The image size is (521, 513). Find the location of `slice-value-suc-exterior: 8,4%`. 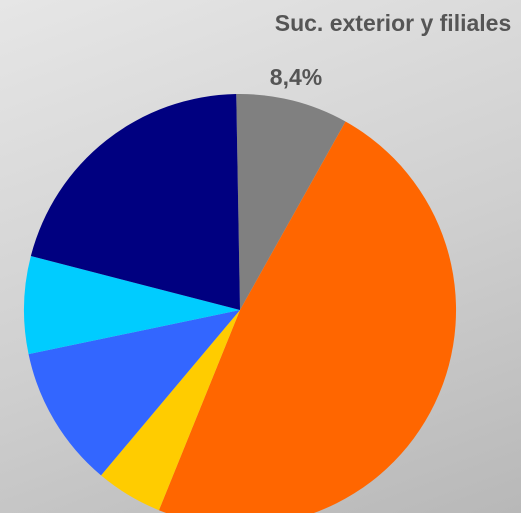

slice-value-suc-exterior: 8,4% is located at coordinates (296, 77).